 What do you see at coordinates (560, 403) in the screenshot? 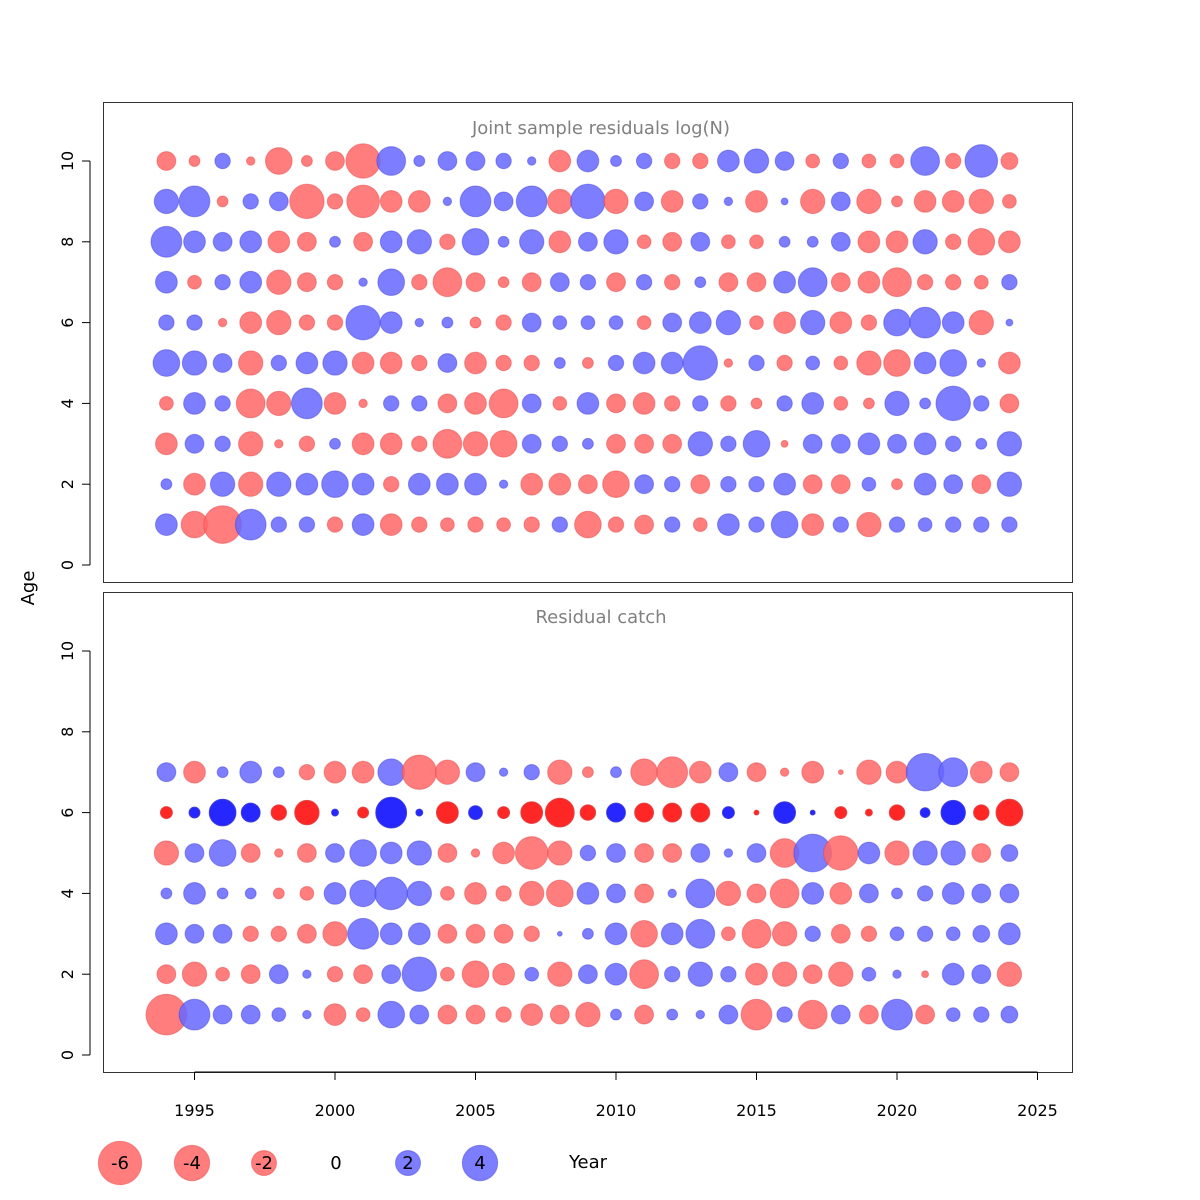
I see `bubble-top-age4-2008` at bounding box center [560, 403].